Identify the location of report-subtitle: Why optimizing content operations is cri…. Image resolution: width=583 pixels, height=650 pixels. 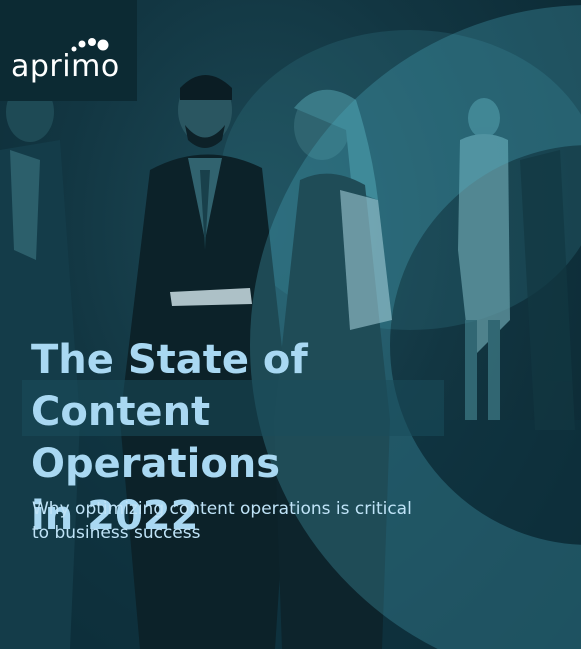
(242, 521).